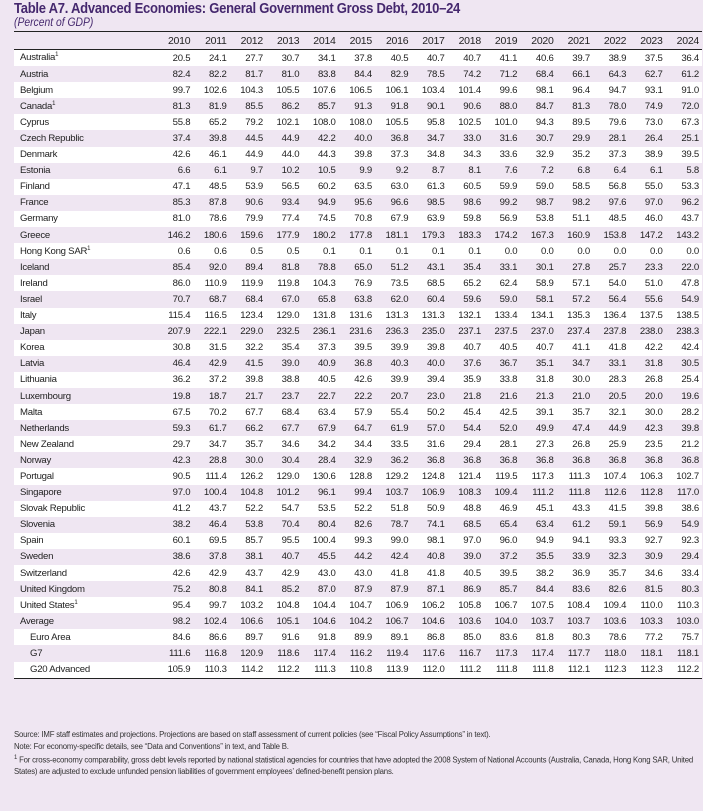 The image size is (703, 811). I want to click on value-cell: 0.1, so click(402, 251).